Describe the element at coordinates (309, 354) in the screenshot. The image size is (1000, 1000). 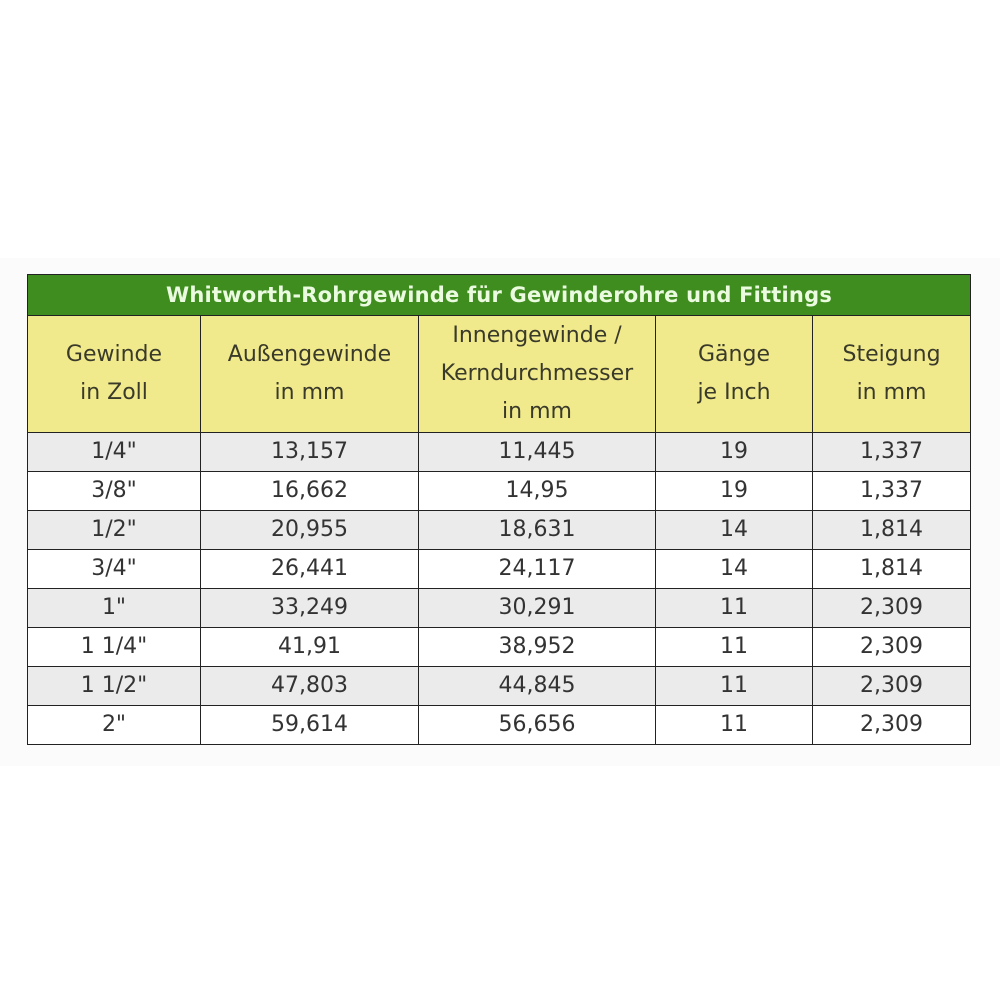
I see `column-header-line: Außengewinde` at that location.